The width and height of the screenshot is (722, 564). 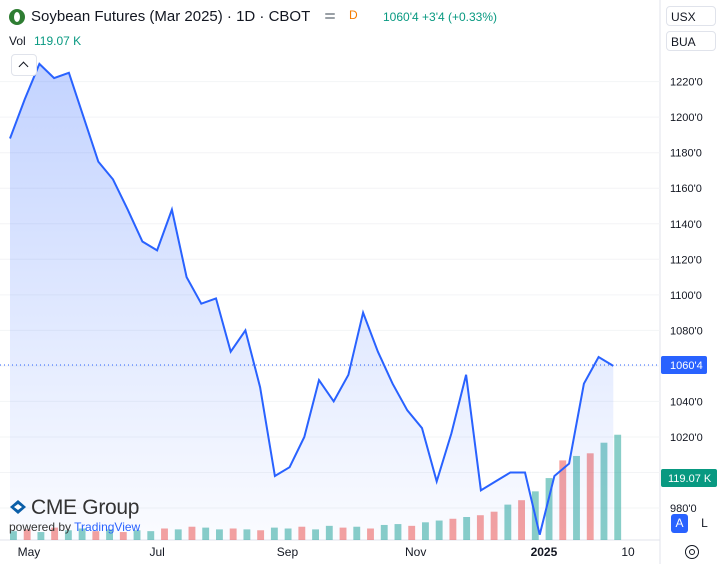 I want to click on y-tick-label: 1020'0, so click(x=686, y=438).